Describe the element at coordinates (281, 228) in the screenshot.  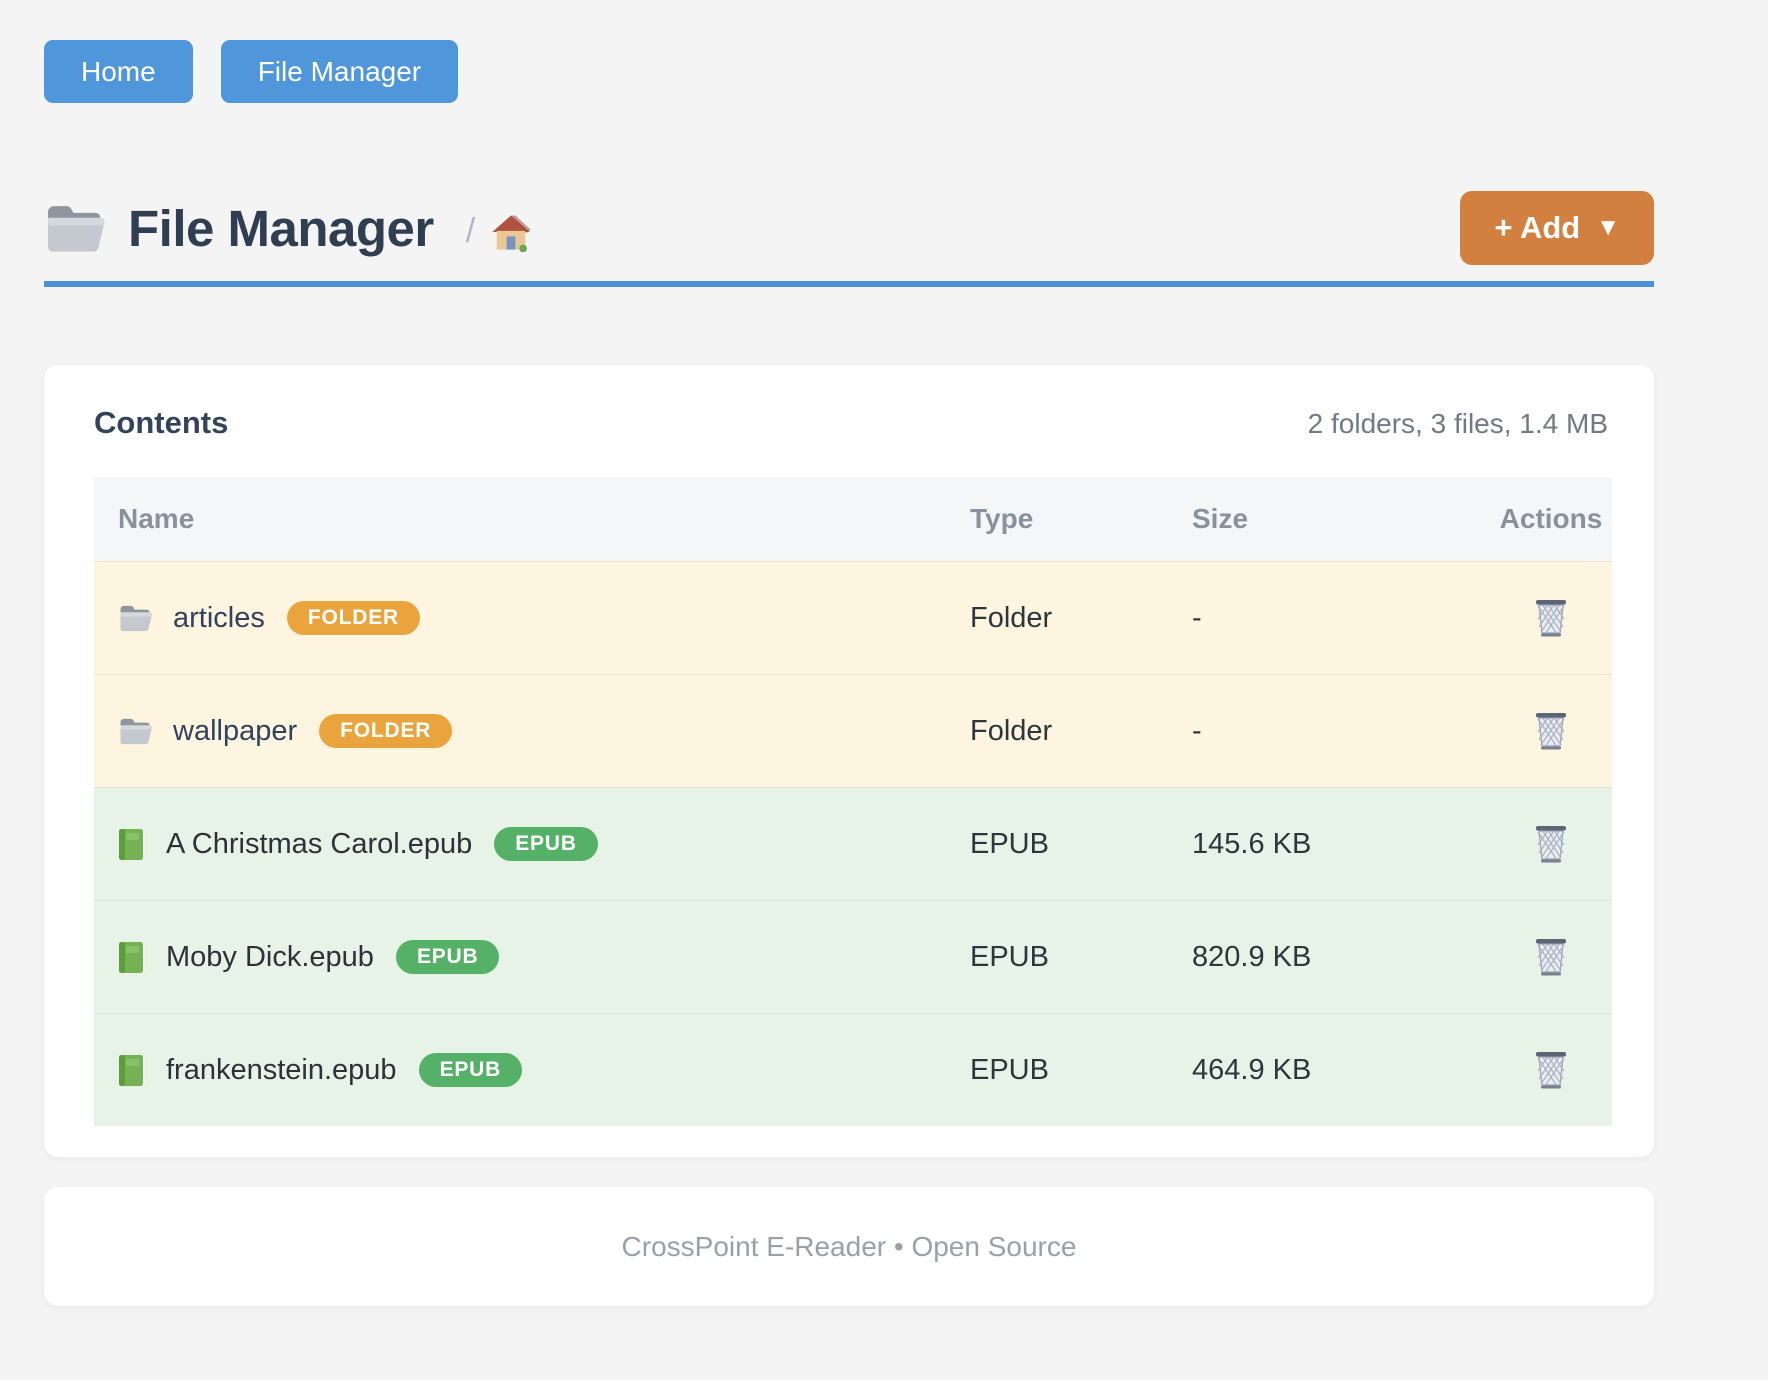
I see `page-title: File Manager` at that location.